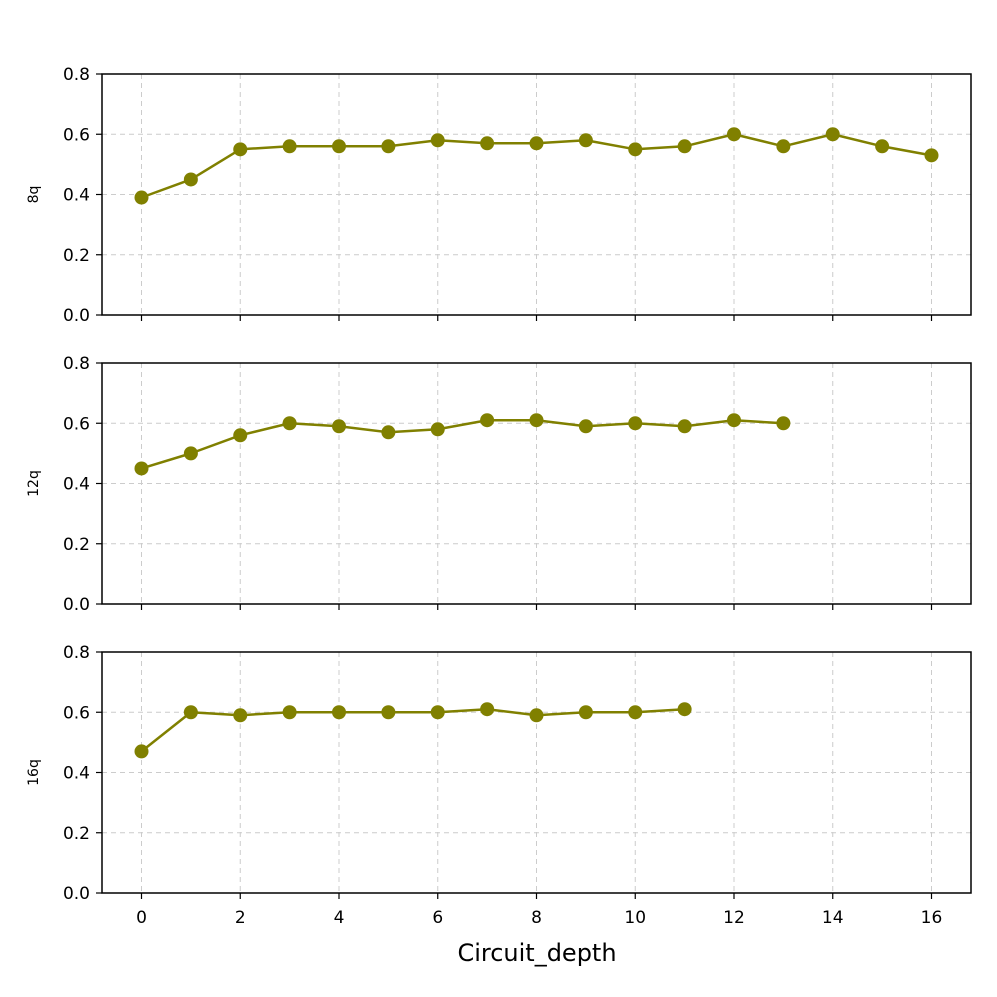 The width and height of the screenshot is (997, 997). Describe the element at coordinates (34, 483) in the screenshot. I see `y-axis-label: 12q` at that location.